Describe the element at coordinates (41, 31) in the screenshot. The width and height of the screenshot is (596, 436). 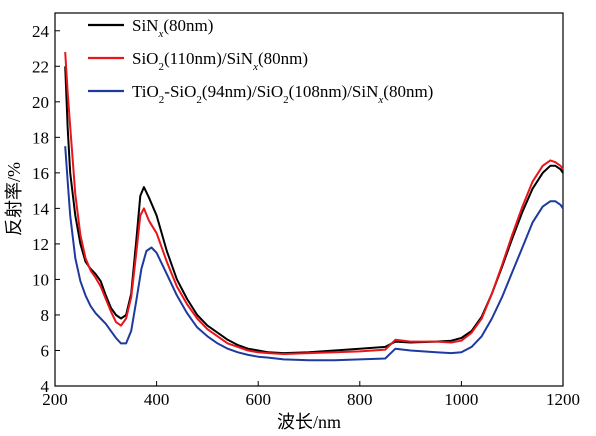
I see `y-tick-label: 24` at that location.